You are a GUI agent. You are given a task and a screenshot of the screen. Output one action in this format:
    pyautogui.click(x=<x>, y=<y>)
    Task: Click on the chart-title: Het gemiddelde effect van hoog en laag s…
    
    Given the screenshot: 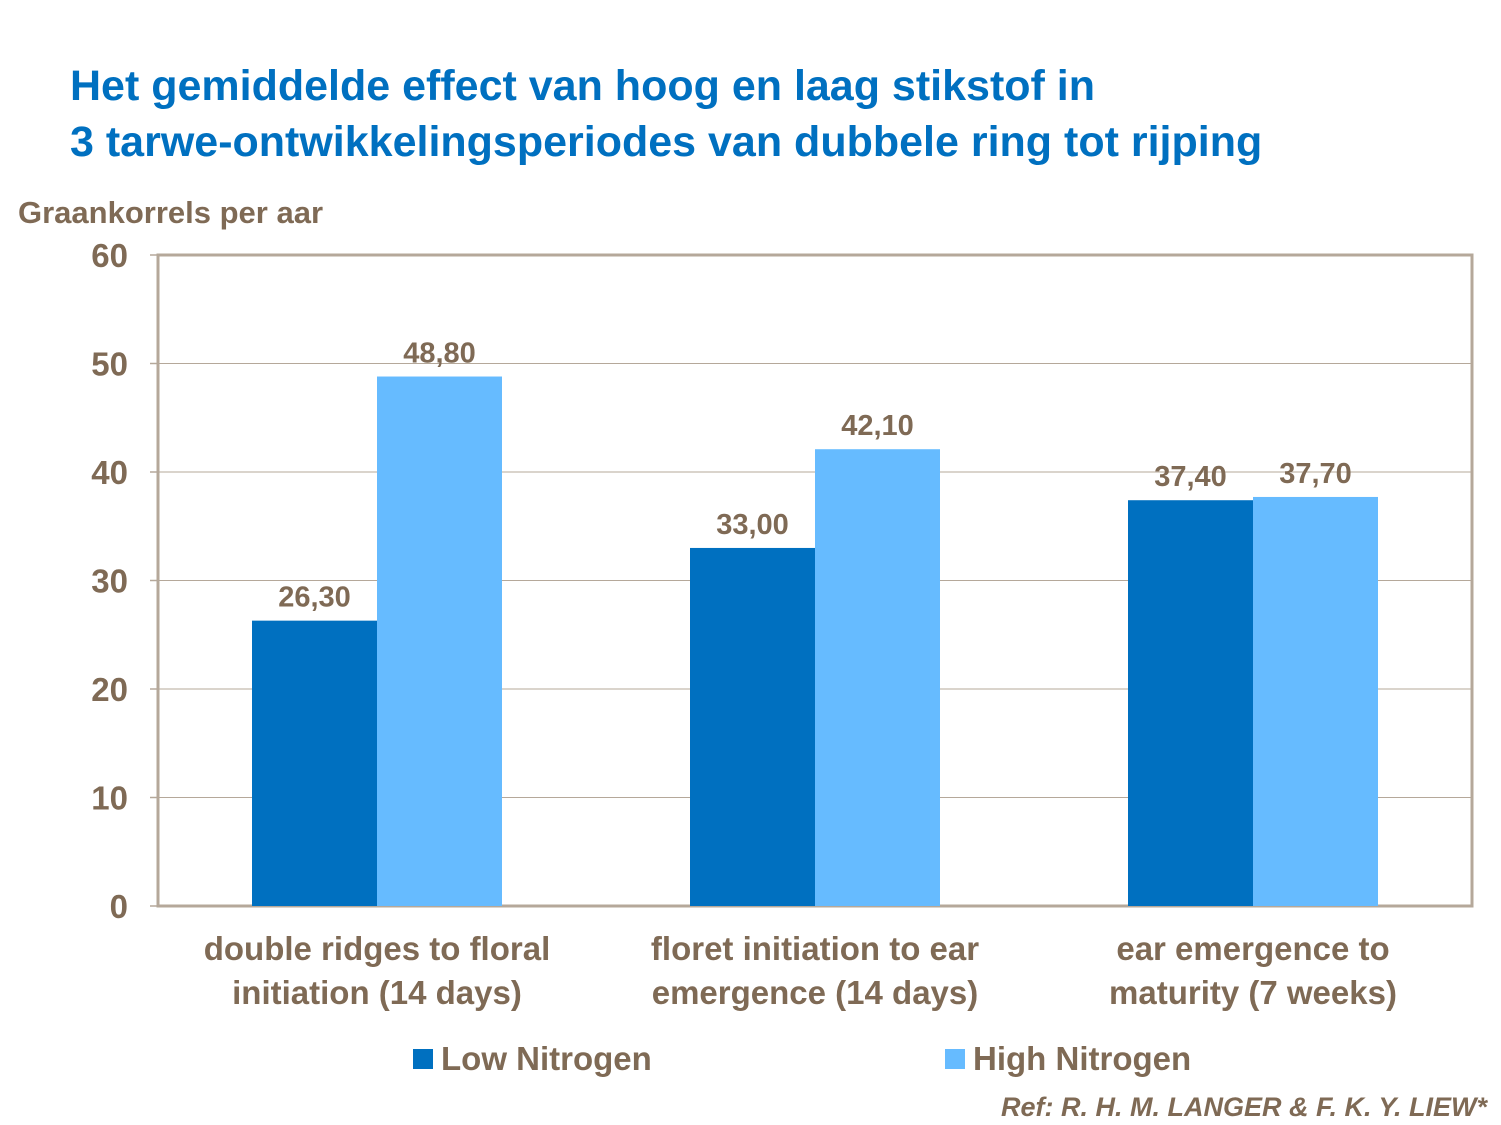 What is the action you would take?
    pyautogui.click(x=666, y=114)
    